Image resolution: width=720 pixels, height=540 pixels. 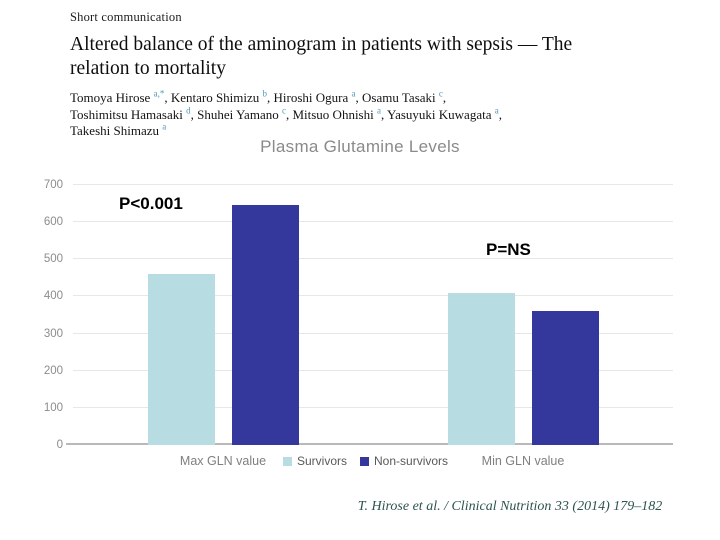 I want to click on bar-survivors-min-gln-value, so click(x=481, y=368).